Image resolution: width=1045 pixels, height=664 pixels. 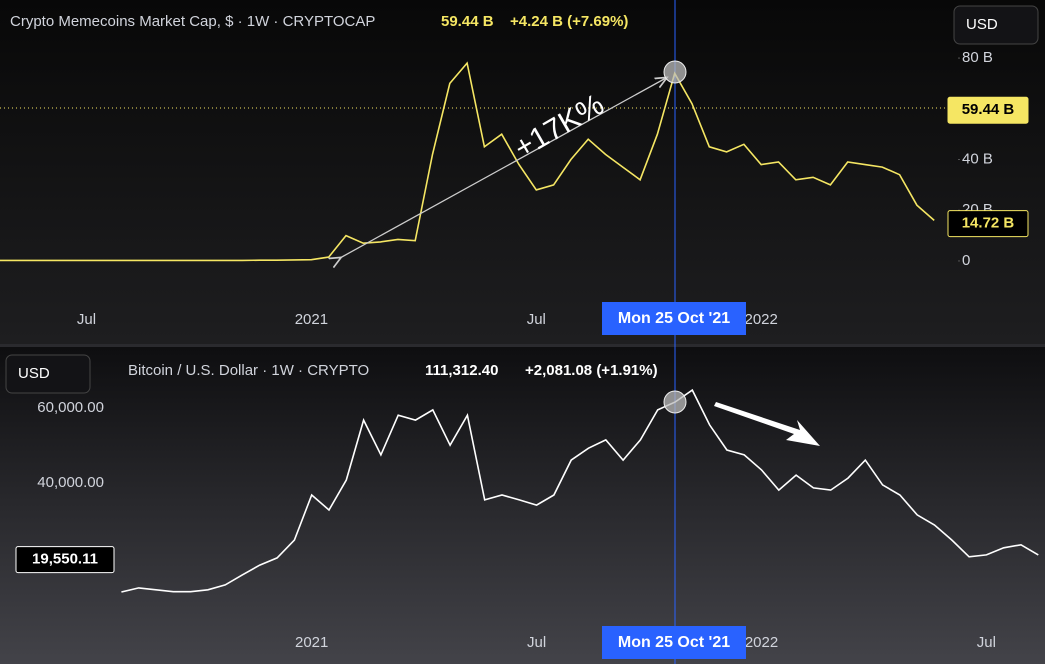 What do you see at coordinates (503, 168) in the screenshot?
I see `annotation-arrow` at bounding box center [503, 168].